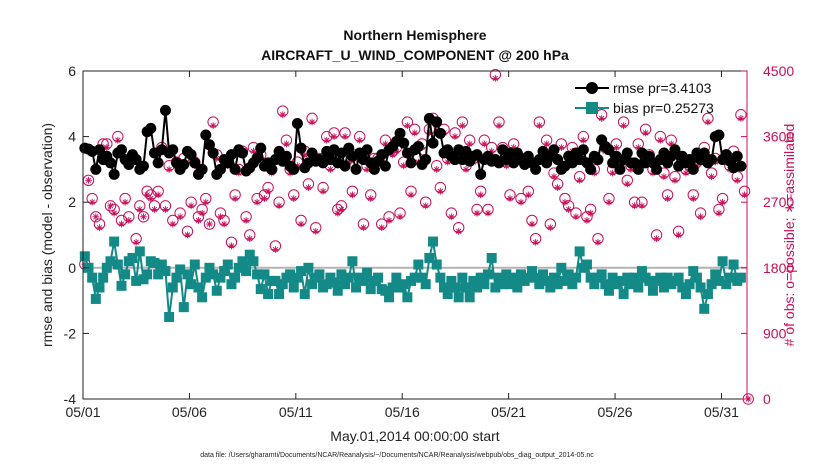  Describe the element at coordinates (508, 412) in the screenshot. I see `x-tick-label: 05/21` at that location.